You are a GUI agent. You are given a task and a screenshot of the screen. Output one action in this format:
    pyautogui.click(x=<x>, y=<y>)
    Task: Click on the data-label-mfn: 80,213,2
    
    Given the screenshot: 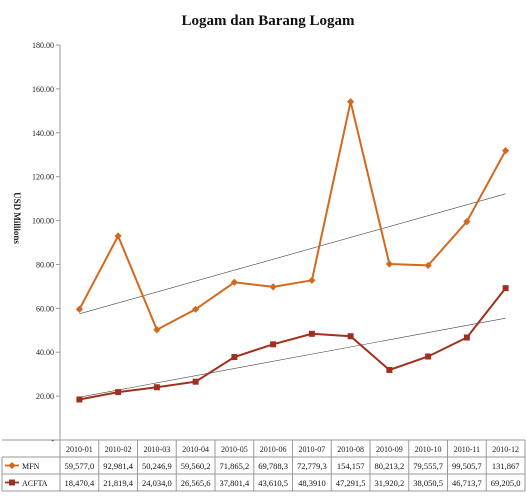 What is the action you would take?
    pyautogui.click(x=390, y=466)
    